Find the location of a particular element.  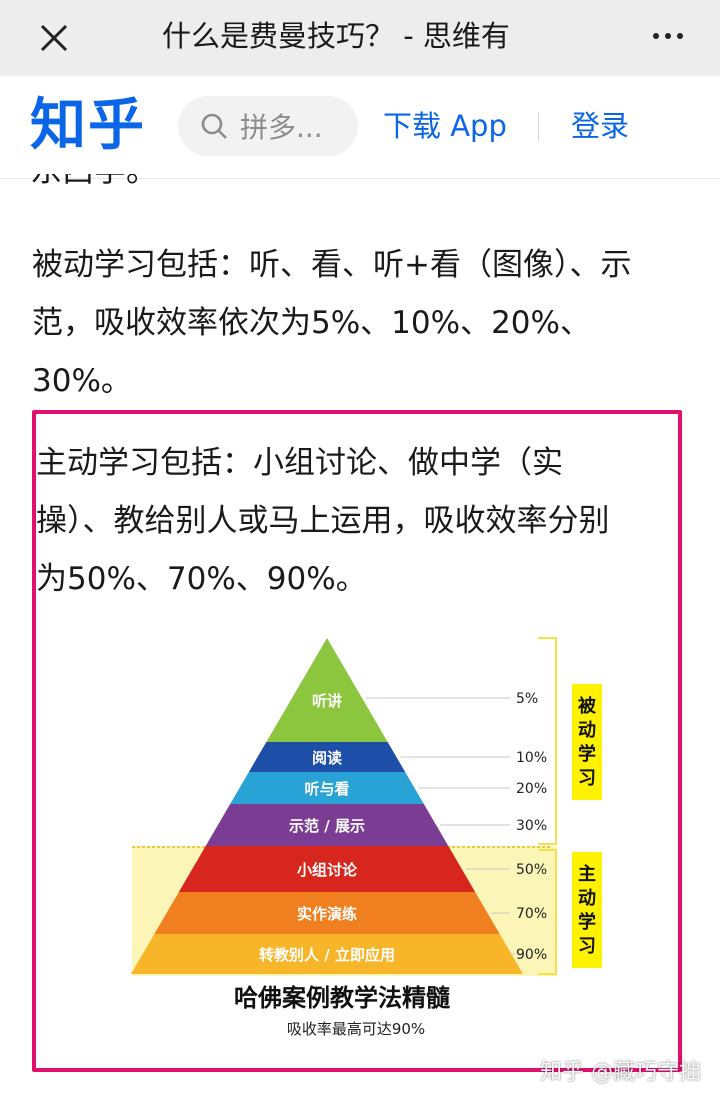

passive-tag: 被动学习 is located at coordinates (587, 742).